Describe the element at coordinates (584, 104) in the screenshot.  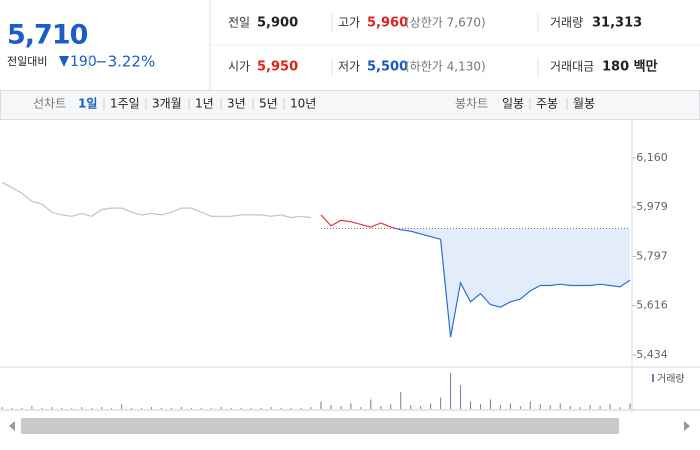
I see `tab: 월봉` at that location.